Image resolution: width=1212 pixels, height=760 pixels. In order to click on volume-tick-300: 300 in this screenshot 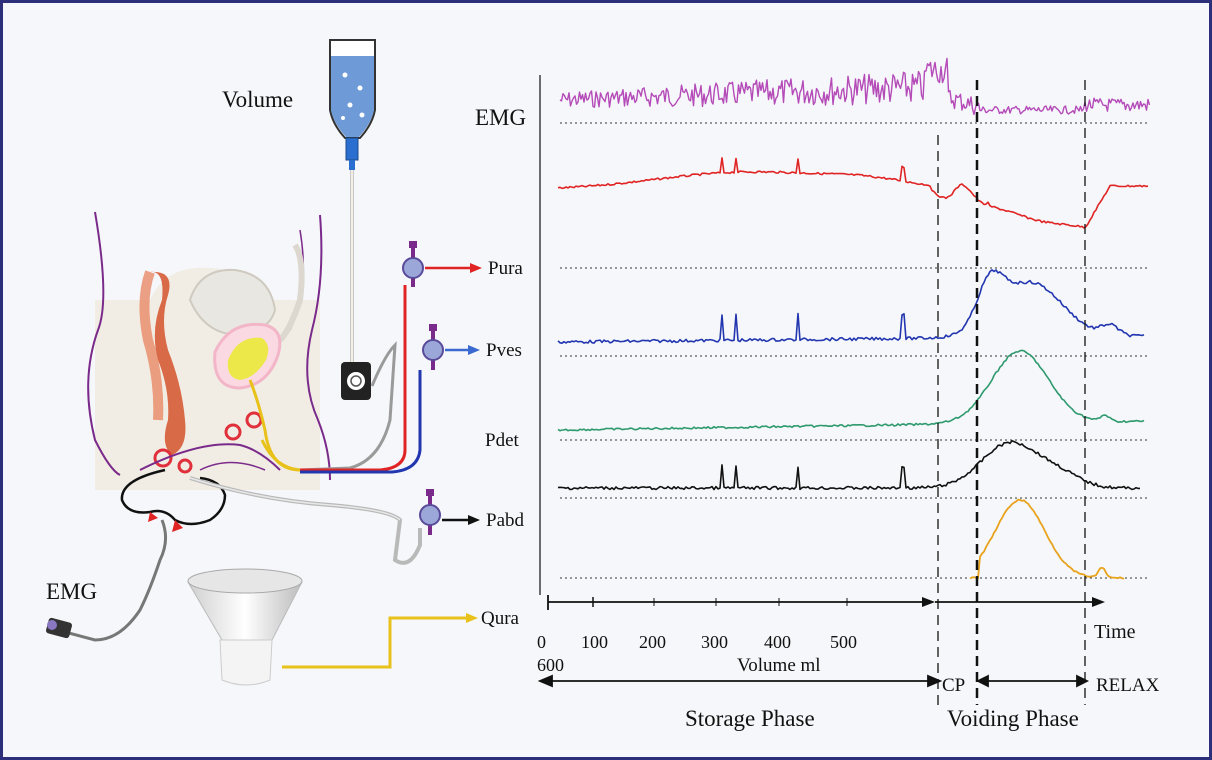, I will do `click(714, 642)`.